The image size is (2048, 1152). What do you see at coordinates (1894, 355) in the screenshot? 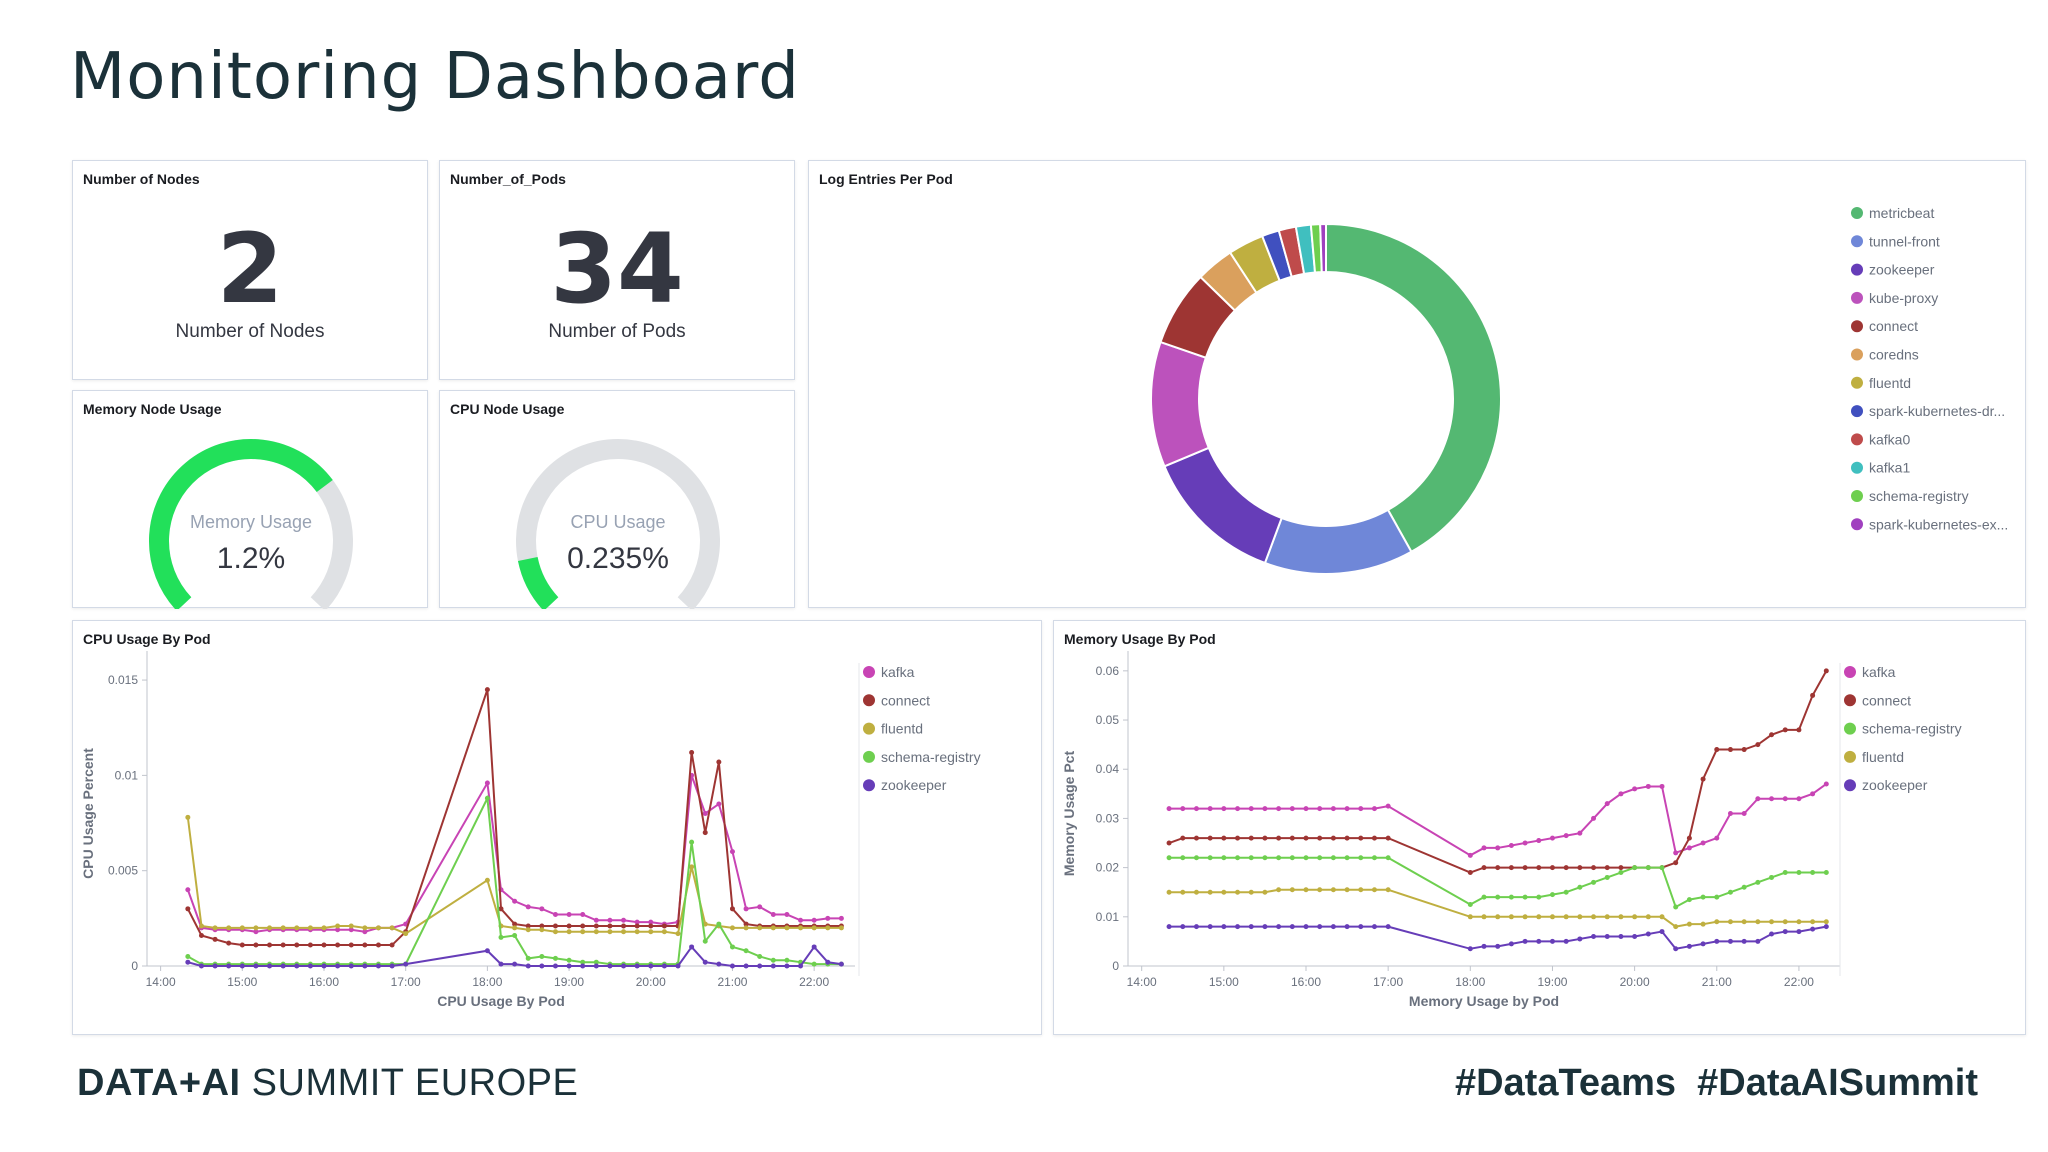
I see `legend-item: coredns` at bounding box center [1894, 355].